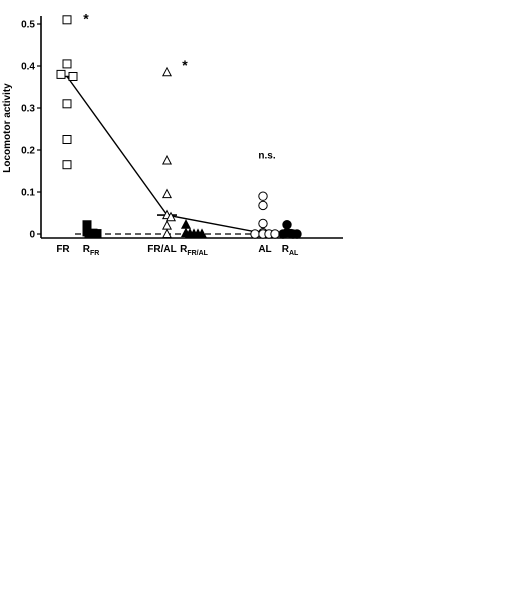 The height and width of the screenshot is (614, 520). Describe the element at coordinates (161, 249) in the screenshot. I see `x-category-label: FR/AL` at that location.